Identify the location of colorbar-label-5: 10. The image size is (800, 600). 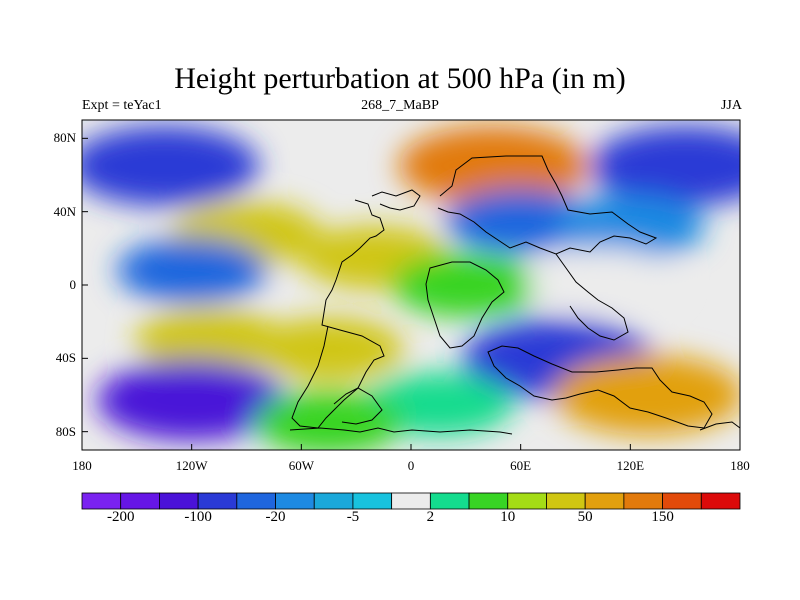
(508, 517).